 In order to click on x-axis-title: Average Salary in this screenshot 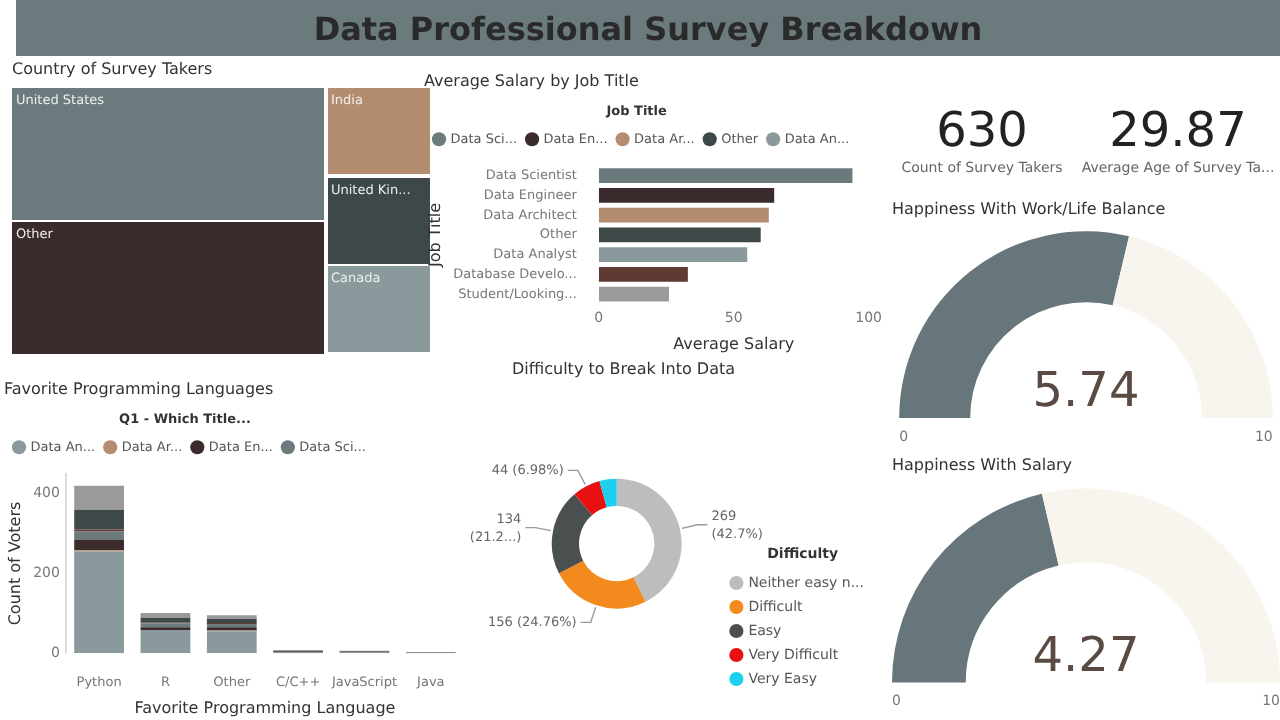, I will do `click(734, 343)`.